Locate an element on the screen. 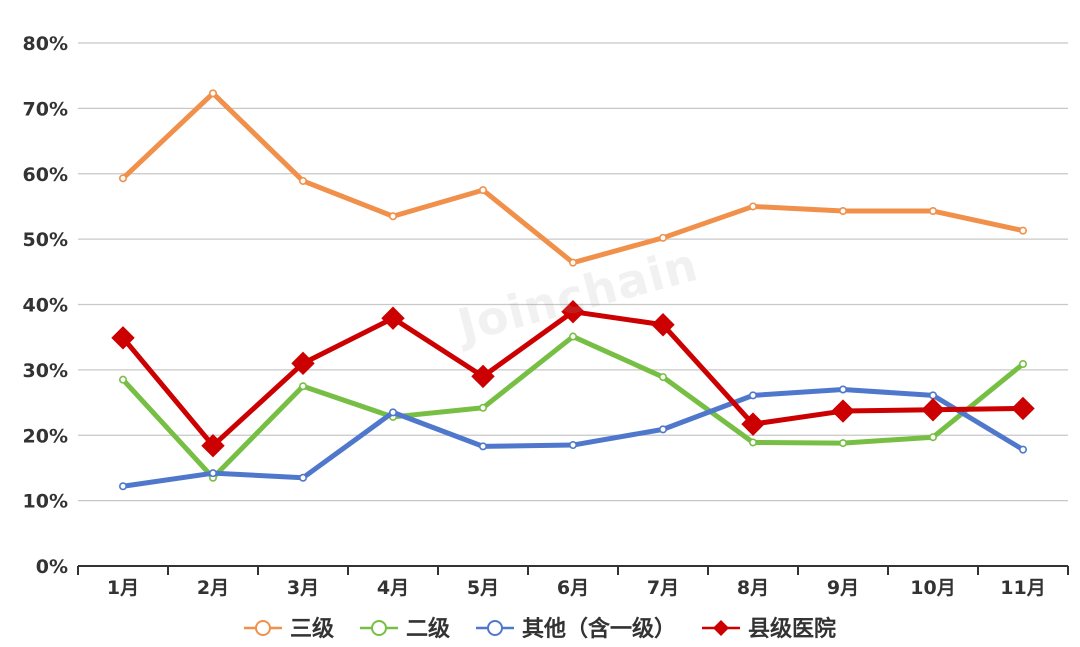 The image size is (1080, 647). legend-label: 县级医院 is located at coordinates (792, 629).